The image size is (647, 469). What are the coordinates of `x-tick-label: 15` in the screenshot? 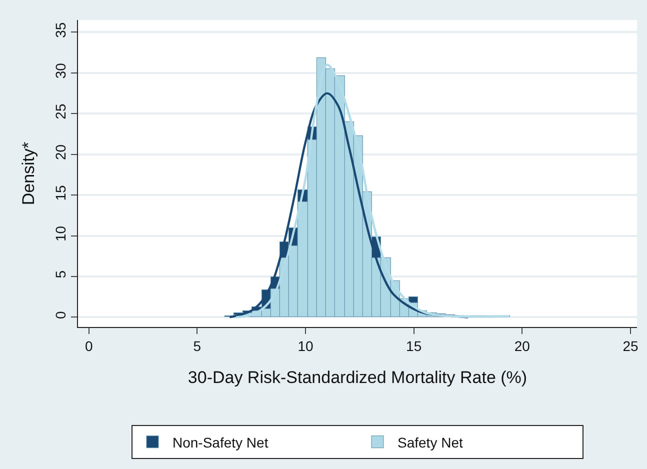 It's located at (414, 346).